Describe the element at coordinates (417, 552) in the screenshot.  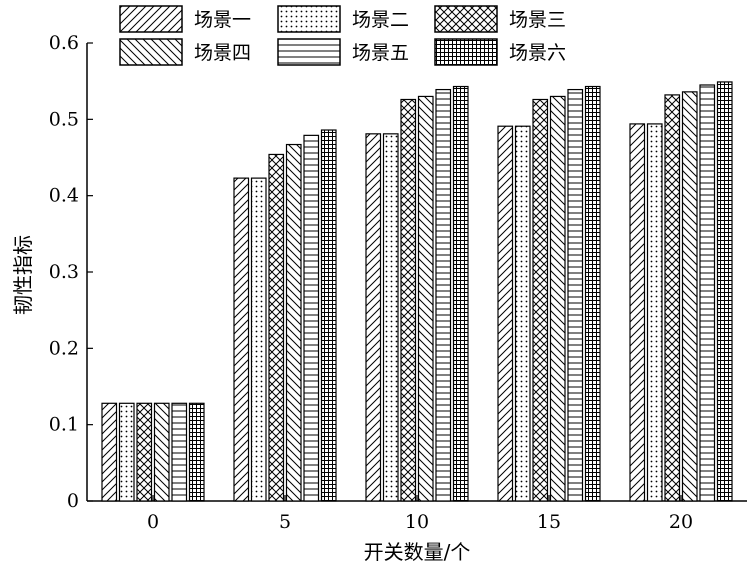
I see `x-axis-title: 开关数量/个` at that location.